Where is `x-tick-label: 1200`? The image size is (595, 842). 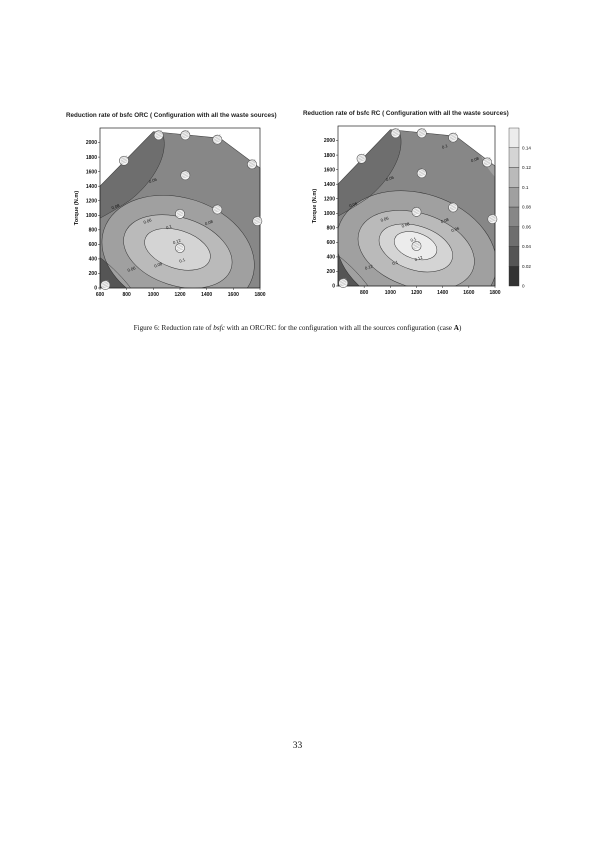
x-tick-label: 1200 is located at coordinates (179, 295).